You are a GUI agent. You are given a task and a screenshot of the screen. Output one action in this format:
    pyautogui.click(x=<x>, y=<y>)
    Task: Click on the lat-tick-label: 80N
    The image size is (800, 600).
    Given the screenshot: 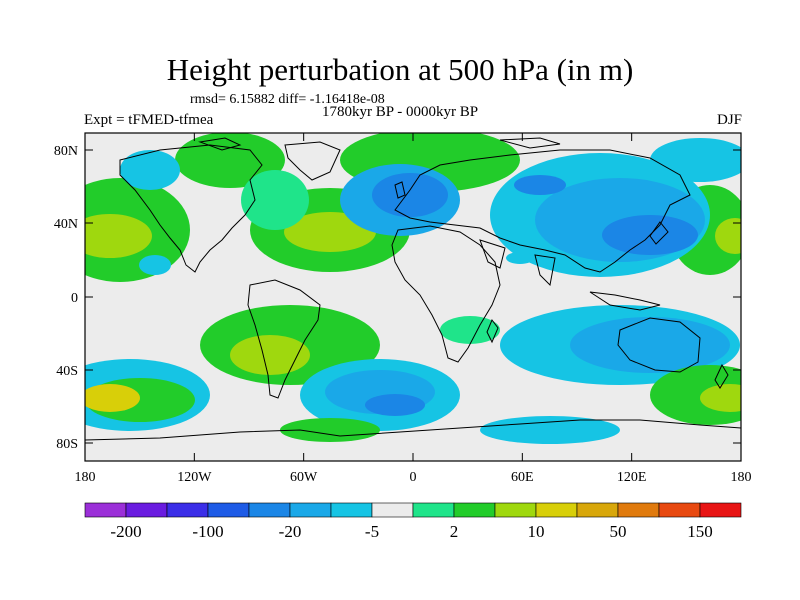 What is the action you would take?
    pyautogui.click(x=66, y=151)
    